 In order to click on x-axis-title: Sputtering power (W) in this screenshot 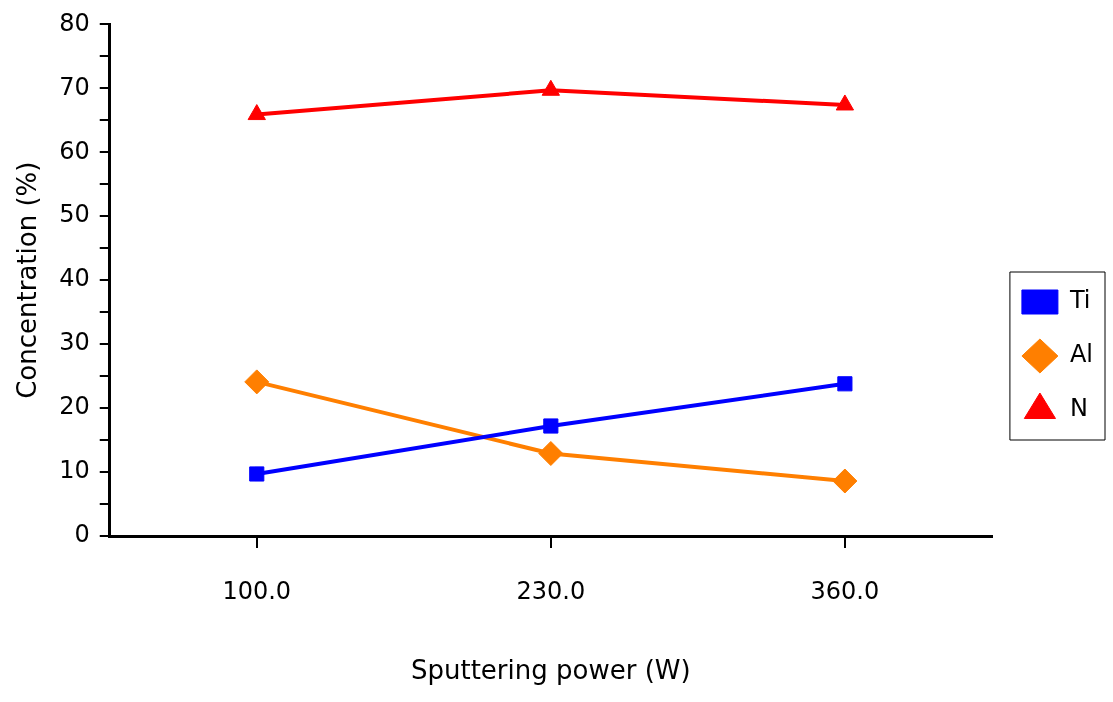, I will do `click(551, 670)`.